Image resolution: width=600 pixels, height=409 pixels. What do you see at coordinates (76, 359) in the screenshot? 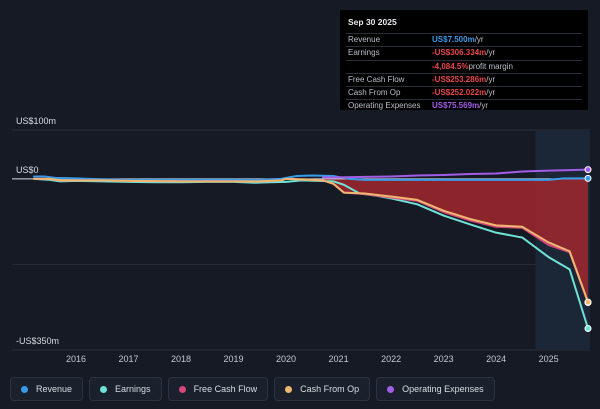
I see `x-tick-label: 2016` at bounding box center [76, 359].